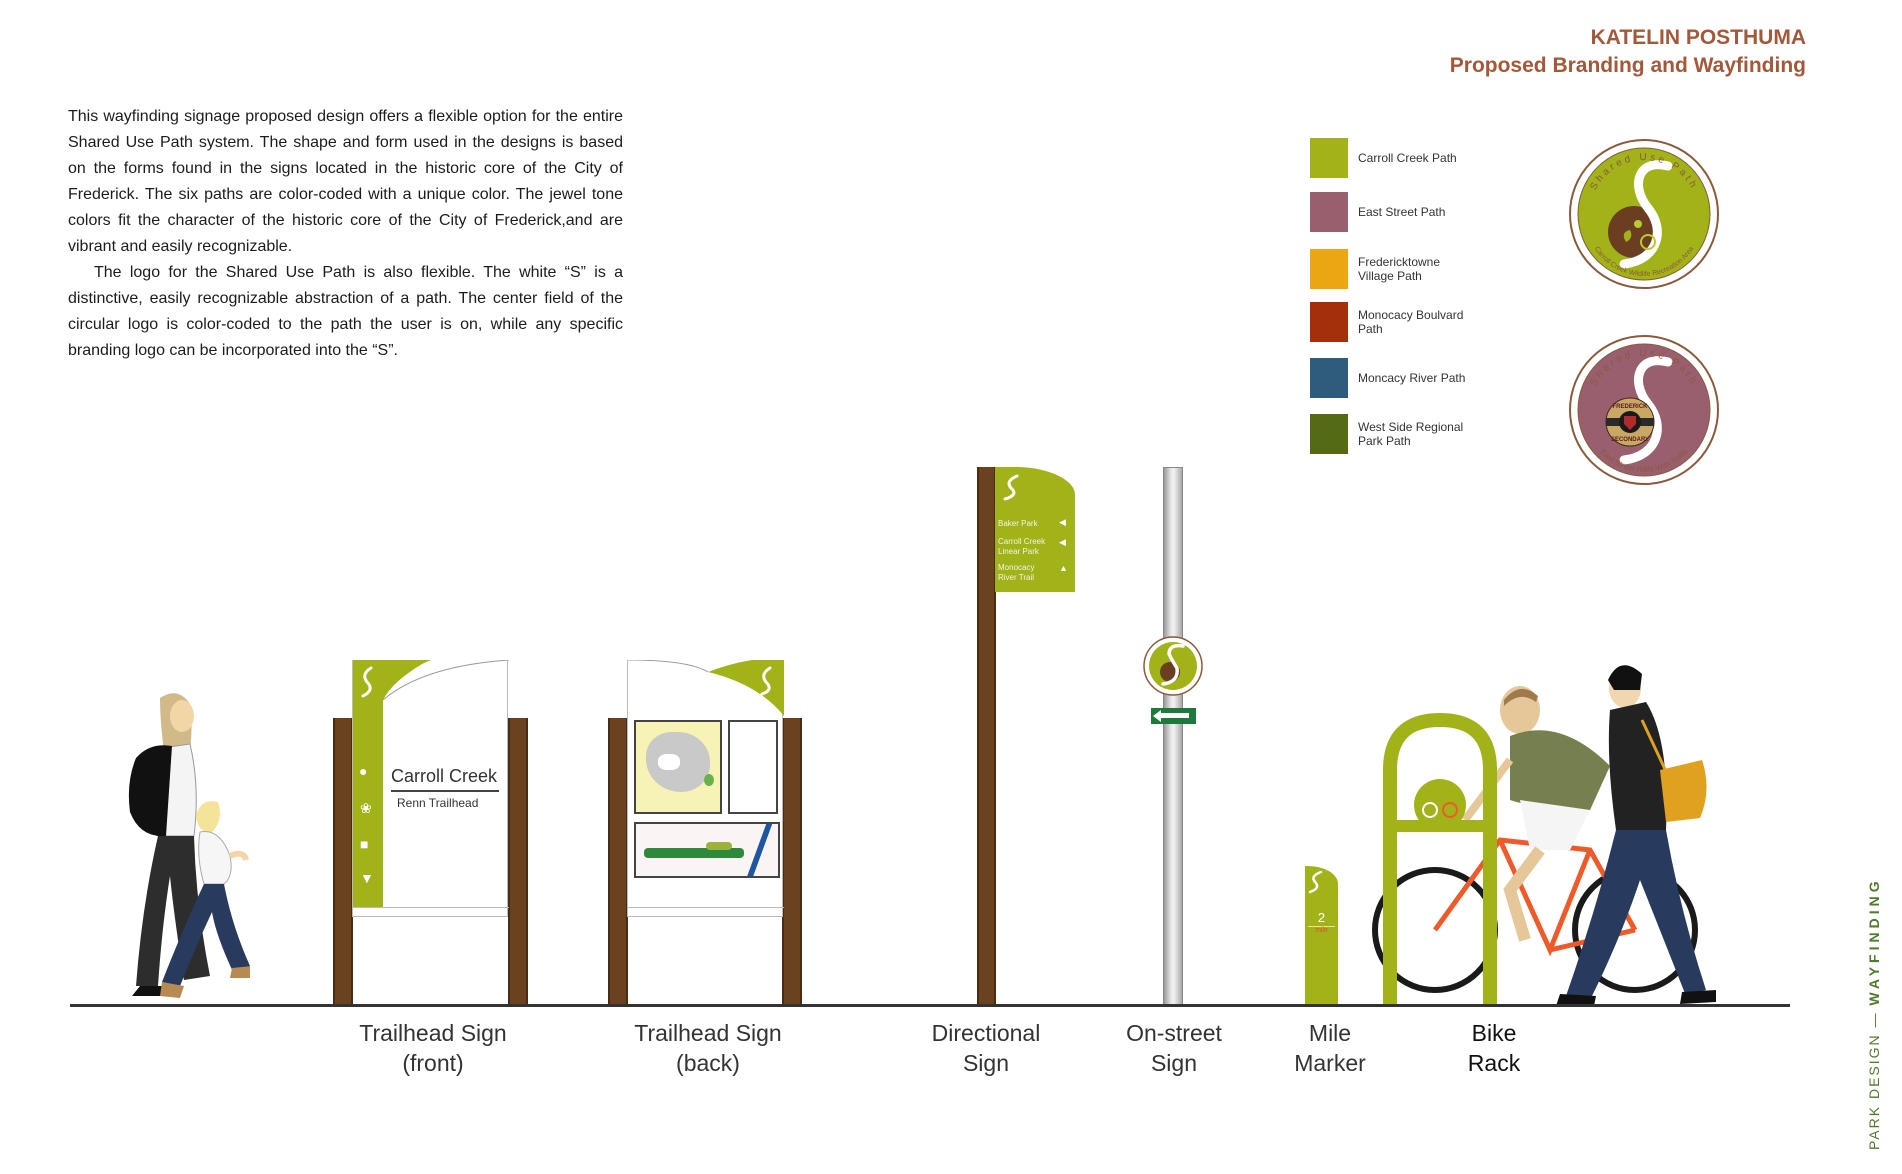  I want to click on ground-line, so click(930, 1005).